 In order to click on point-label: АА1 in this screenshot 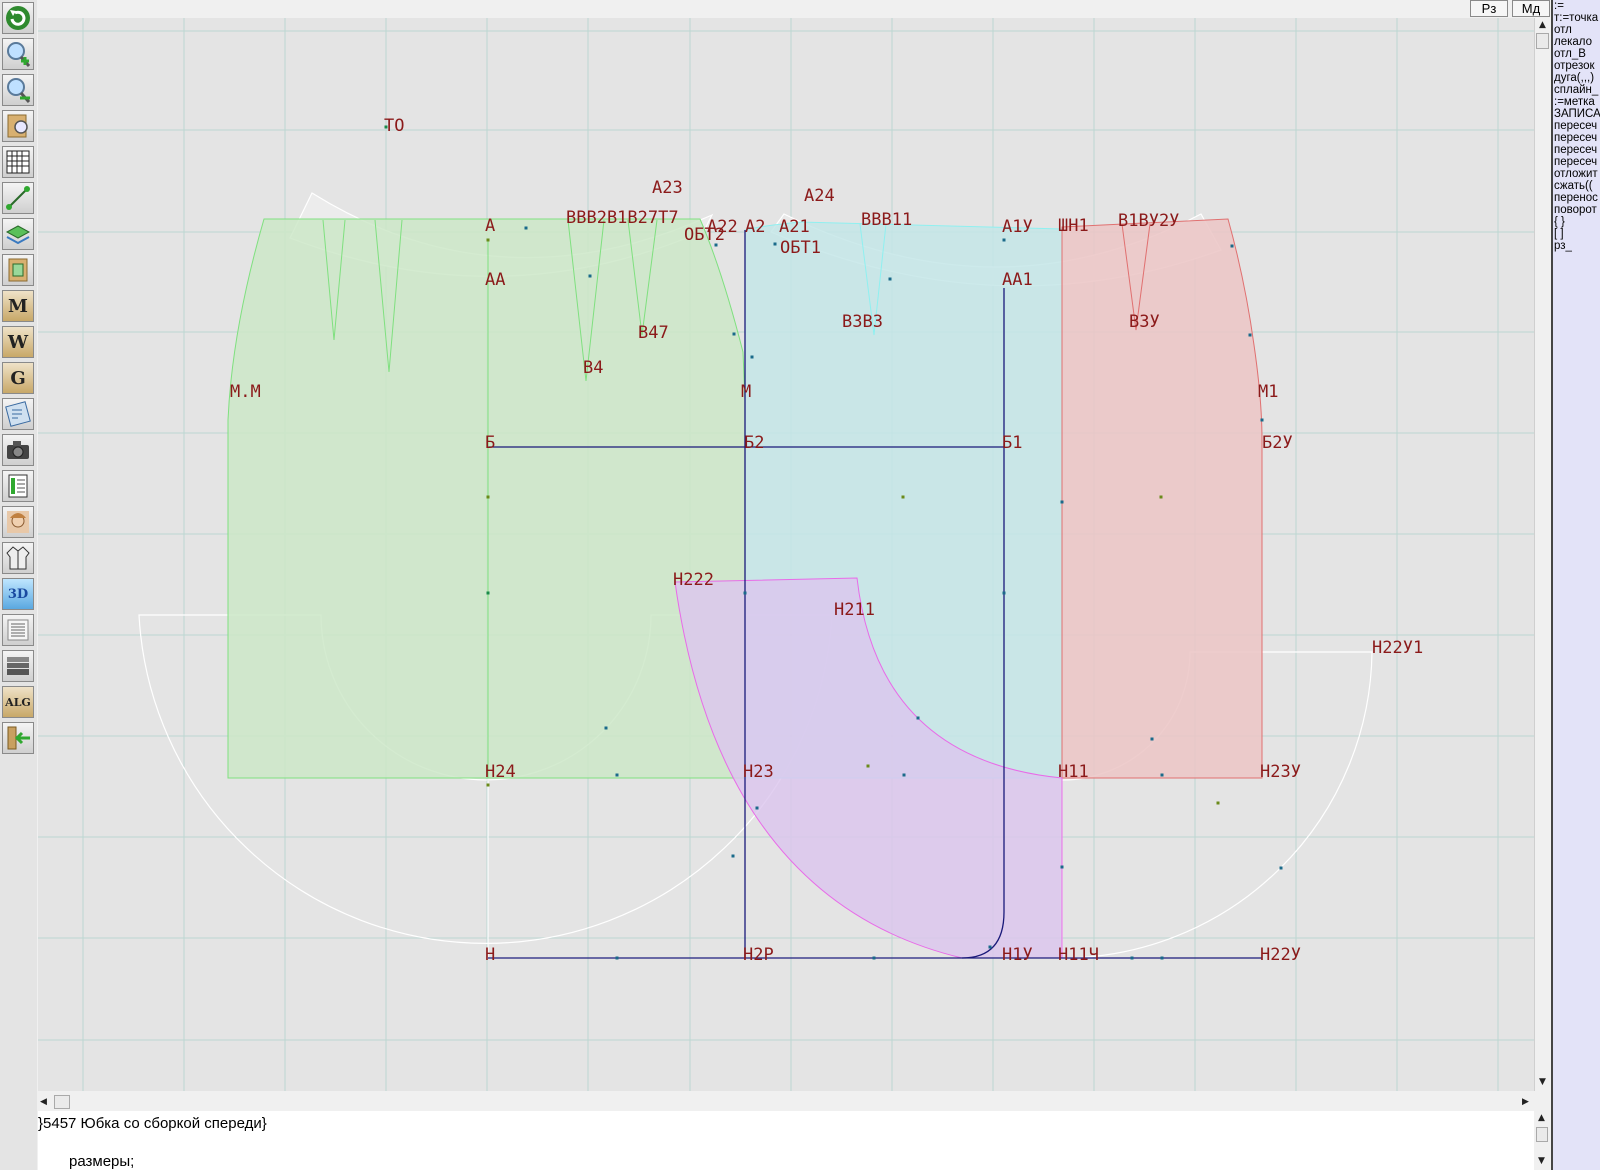, I will do `click(1017, 280)`.